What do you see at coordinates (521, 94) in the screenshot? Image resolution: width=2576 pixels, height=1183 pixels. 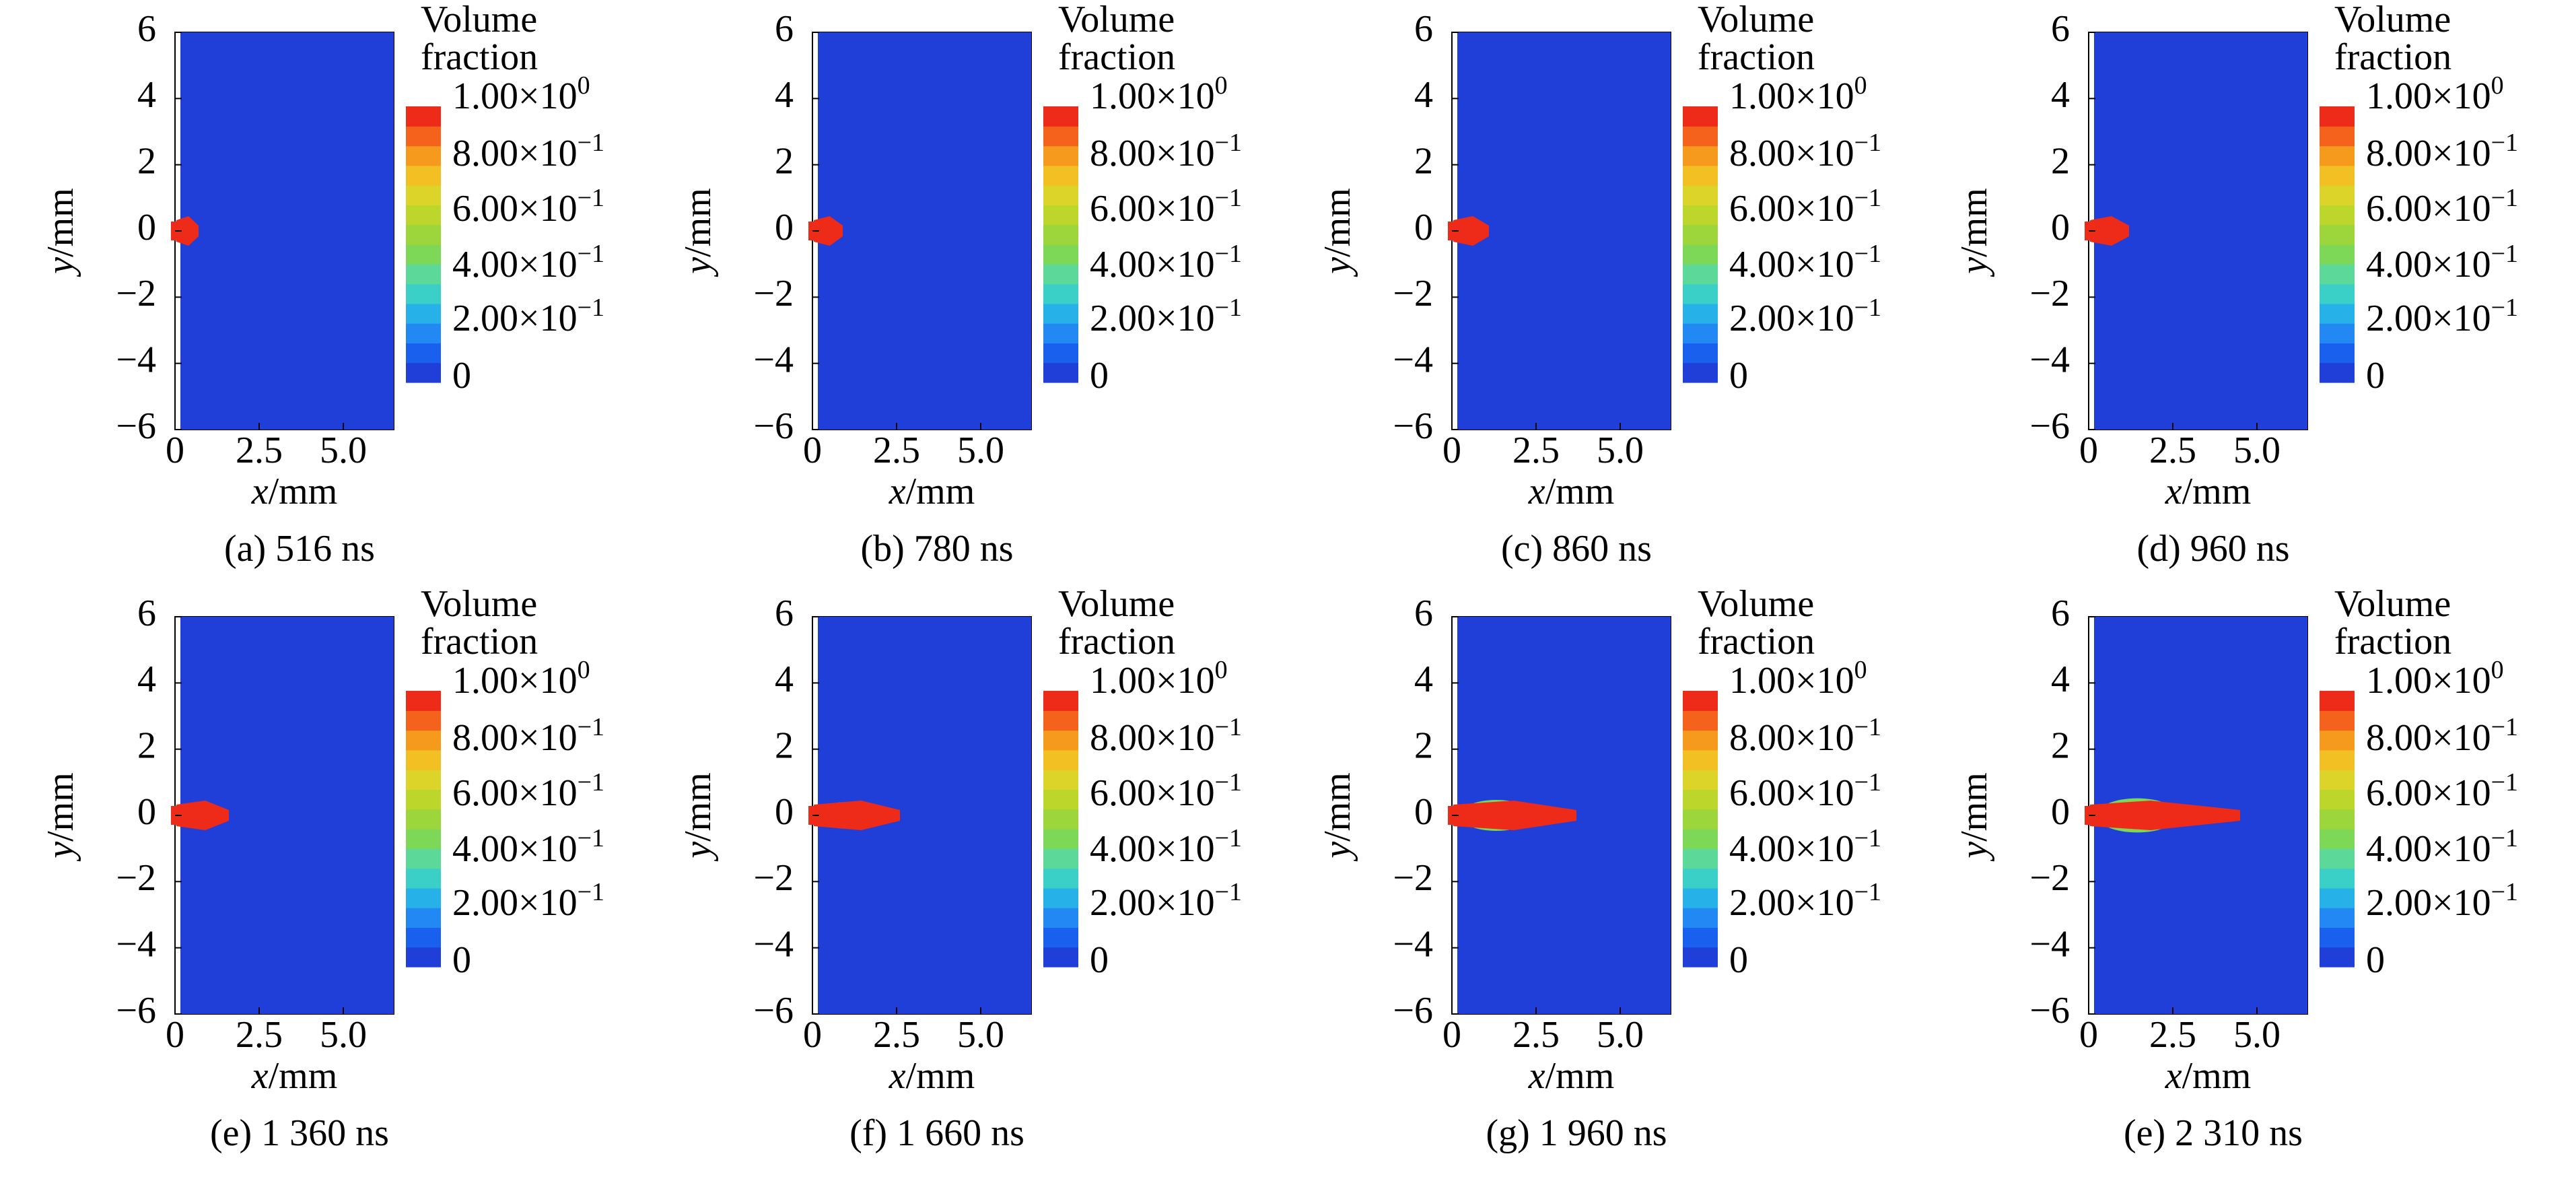 I see `colorbar-label: 1.00×100` at bounding box center [521, 94].